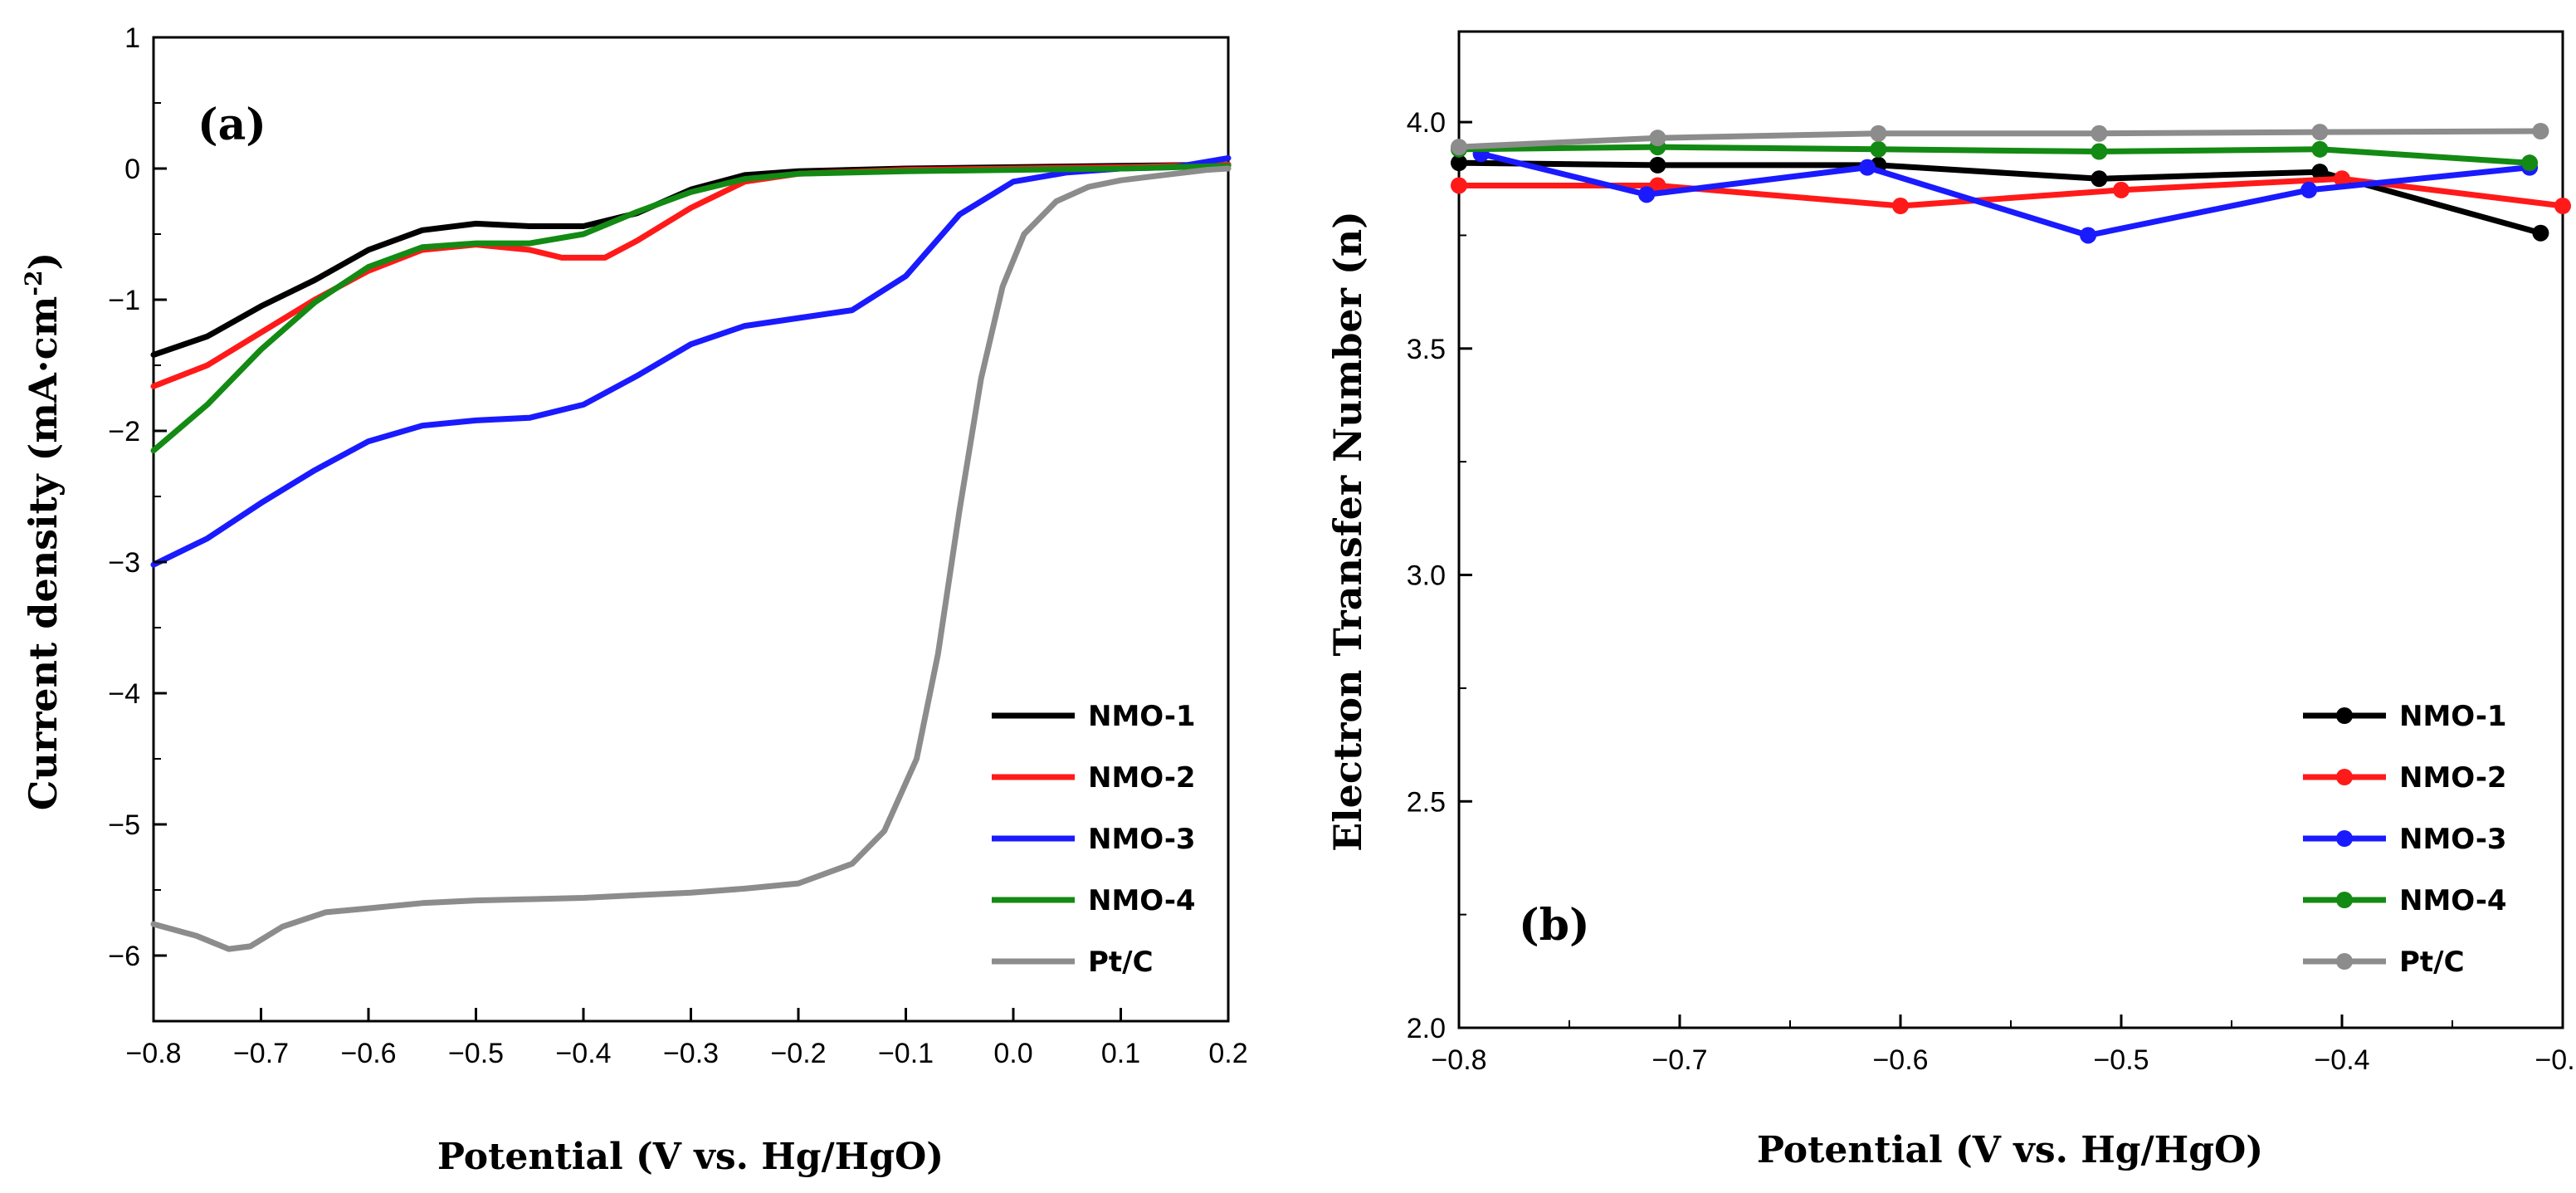 This screenshot has height=1193, width=2576. I want to click on x-axis-label-b: Potential (V vs. Hg/HgO), so click(2010, 1150).